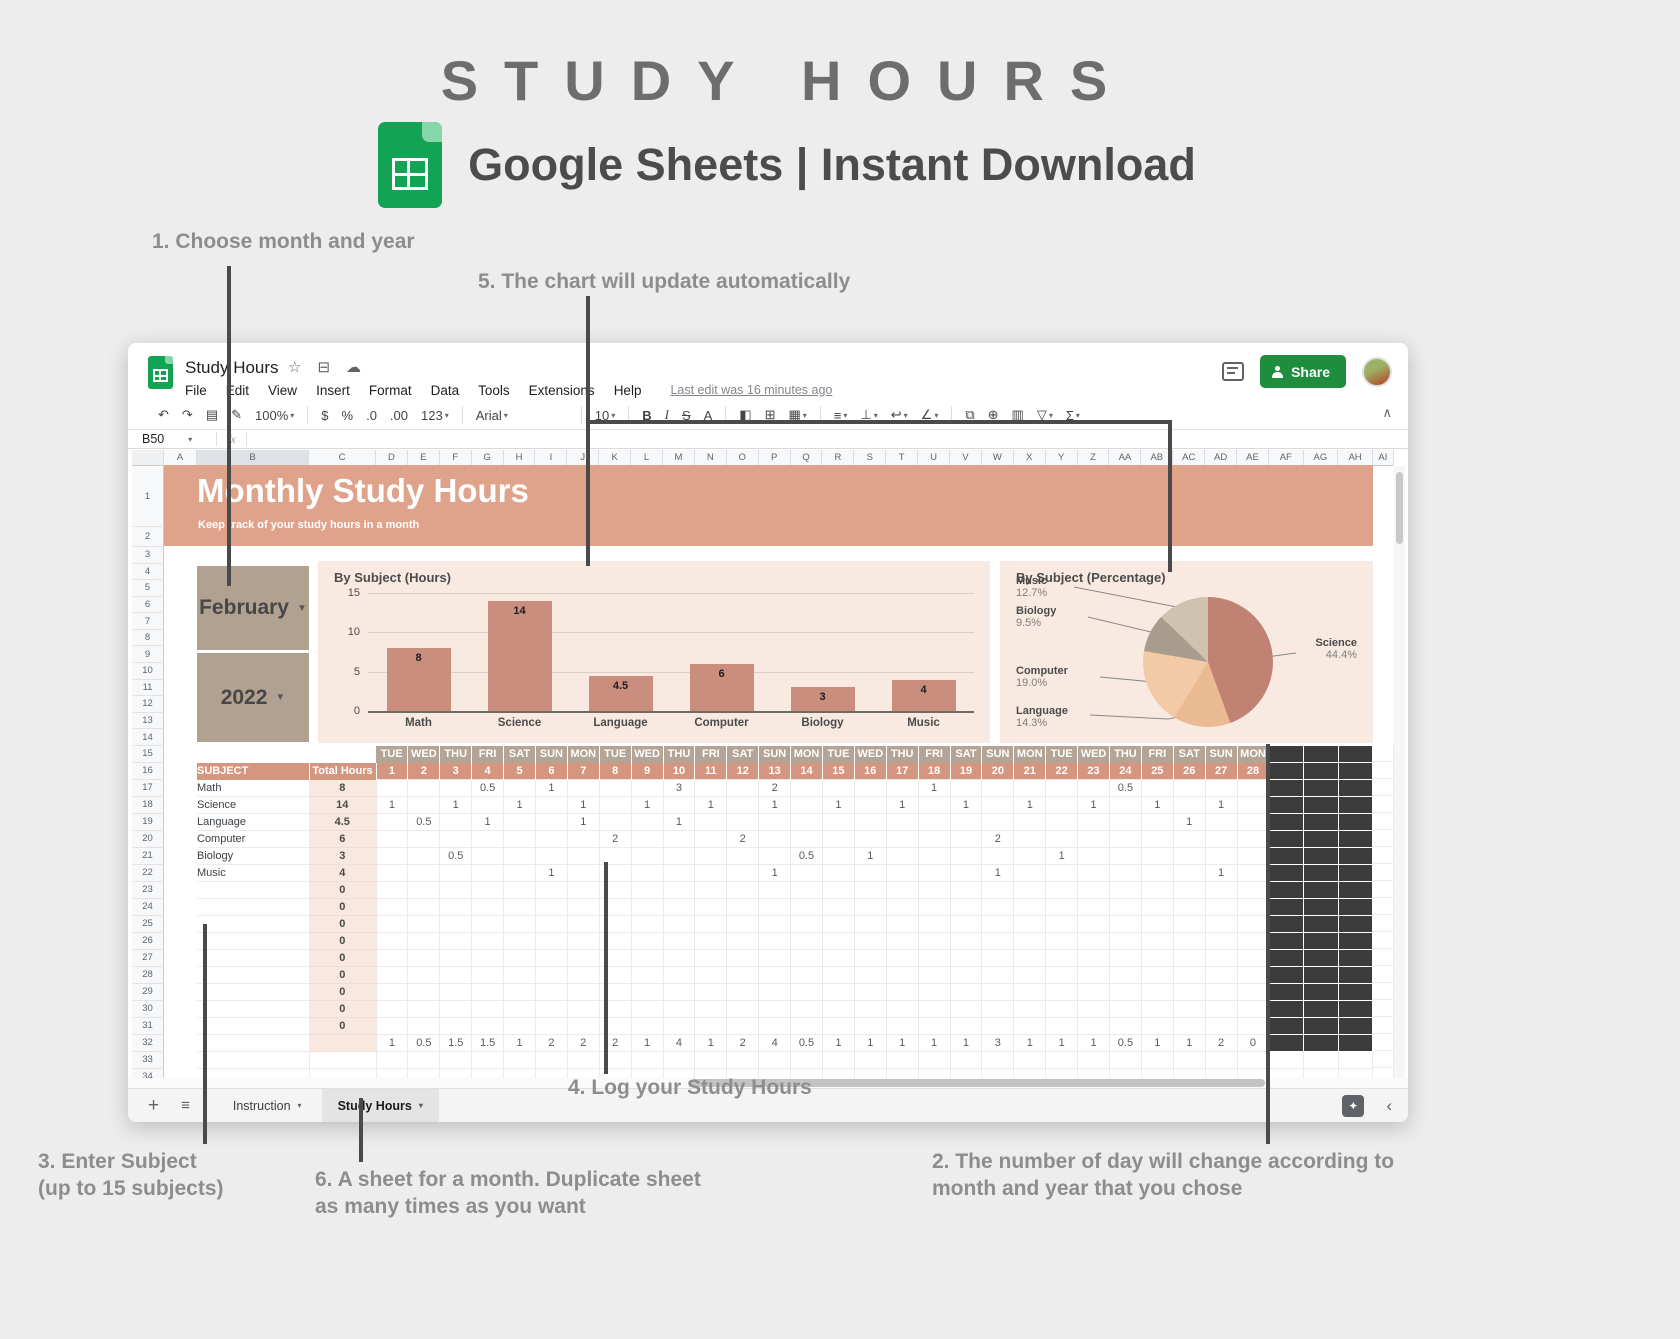 This screenshot has height=1339, width=1680. Describe the element at coordinates (148, 907) in the screenshot. I see `row-header-24: 24` at that location.